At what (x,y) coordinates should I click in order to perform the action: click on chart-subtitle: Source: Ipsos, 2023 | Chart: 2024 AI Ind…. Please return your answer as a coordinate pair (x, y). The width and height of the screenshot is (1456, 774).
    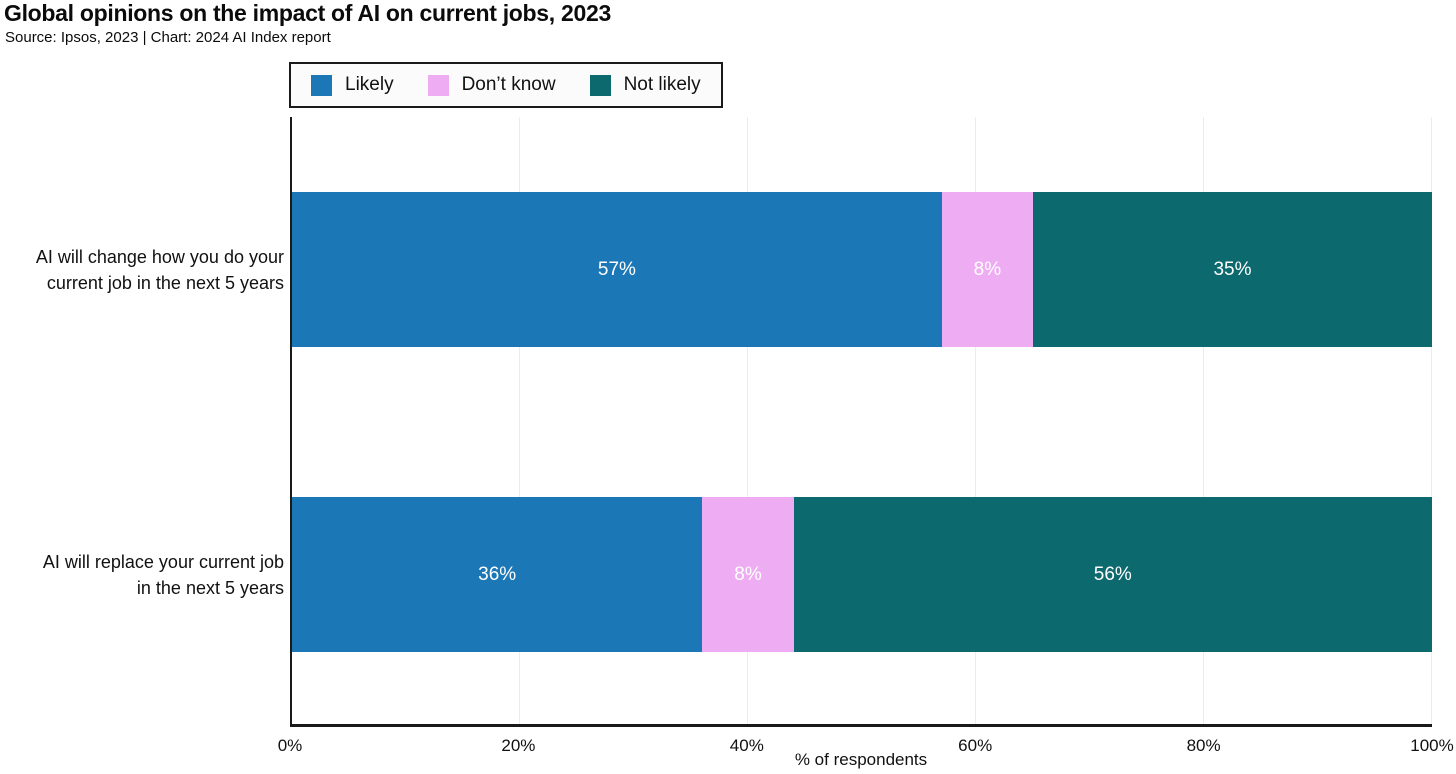
    Looking at the image, I should click on (168, 37).